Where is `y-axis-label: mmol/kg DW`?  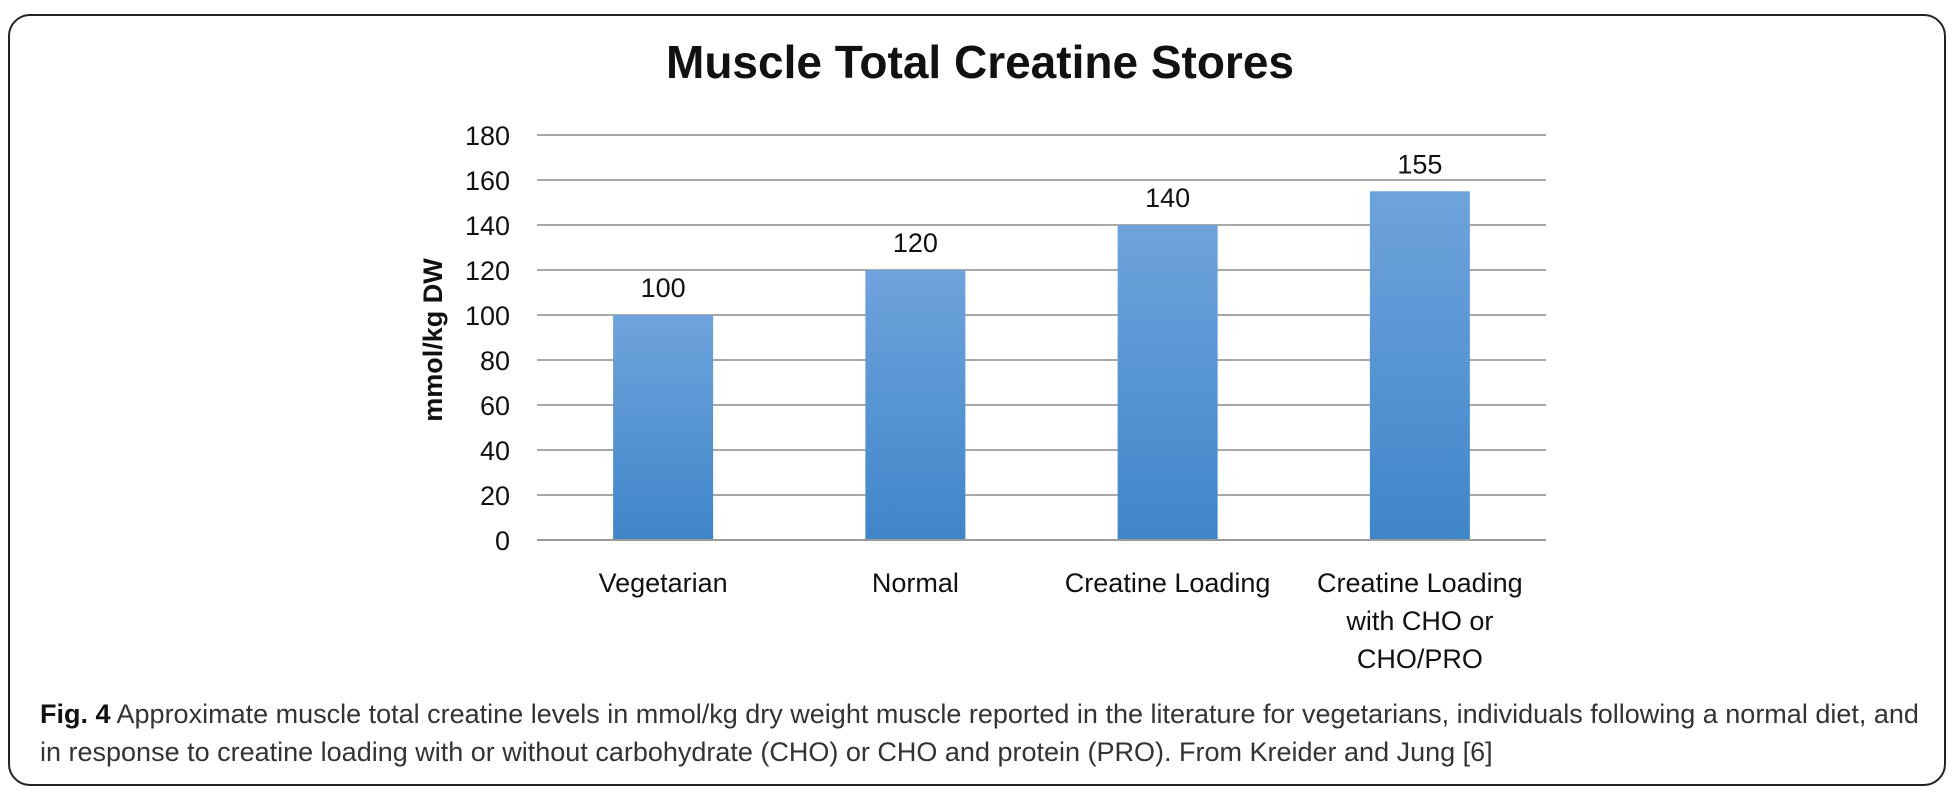 y-axis-label: mmol/kg DW is located at coordinates (433, 340).